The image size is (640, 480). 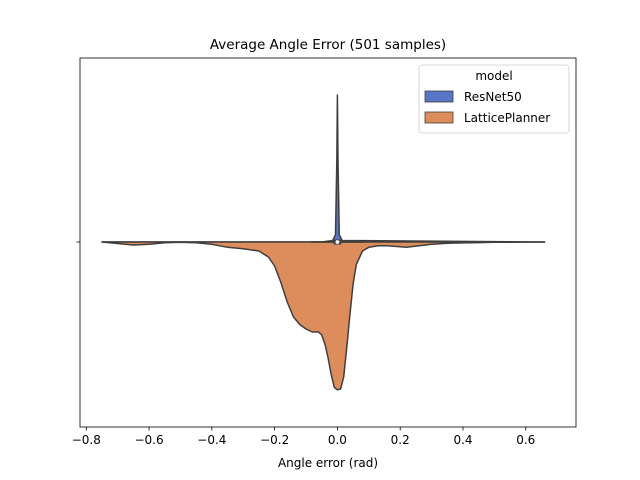 What do you see at coordinates (211, 440) in the screenshot?
I see `x-tick-label: −0.4` at bounding box center [211, 440].